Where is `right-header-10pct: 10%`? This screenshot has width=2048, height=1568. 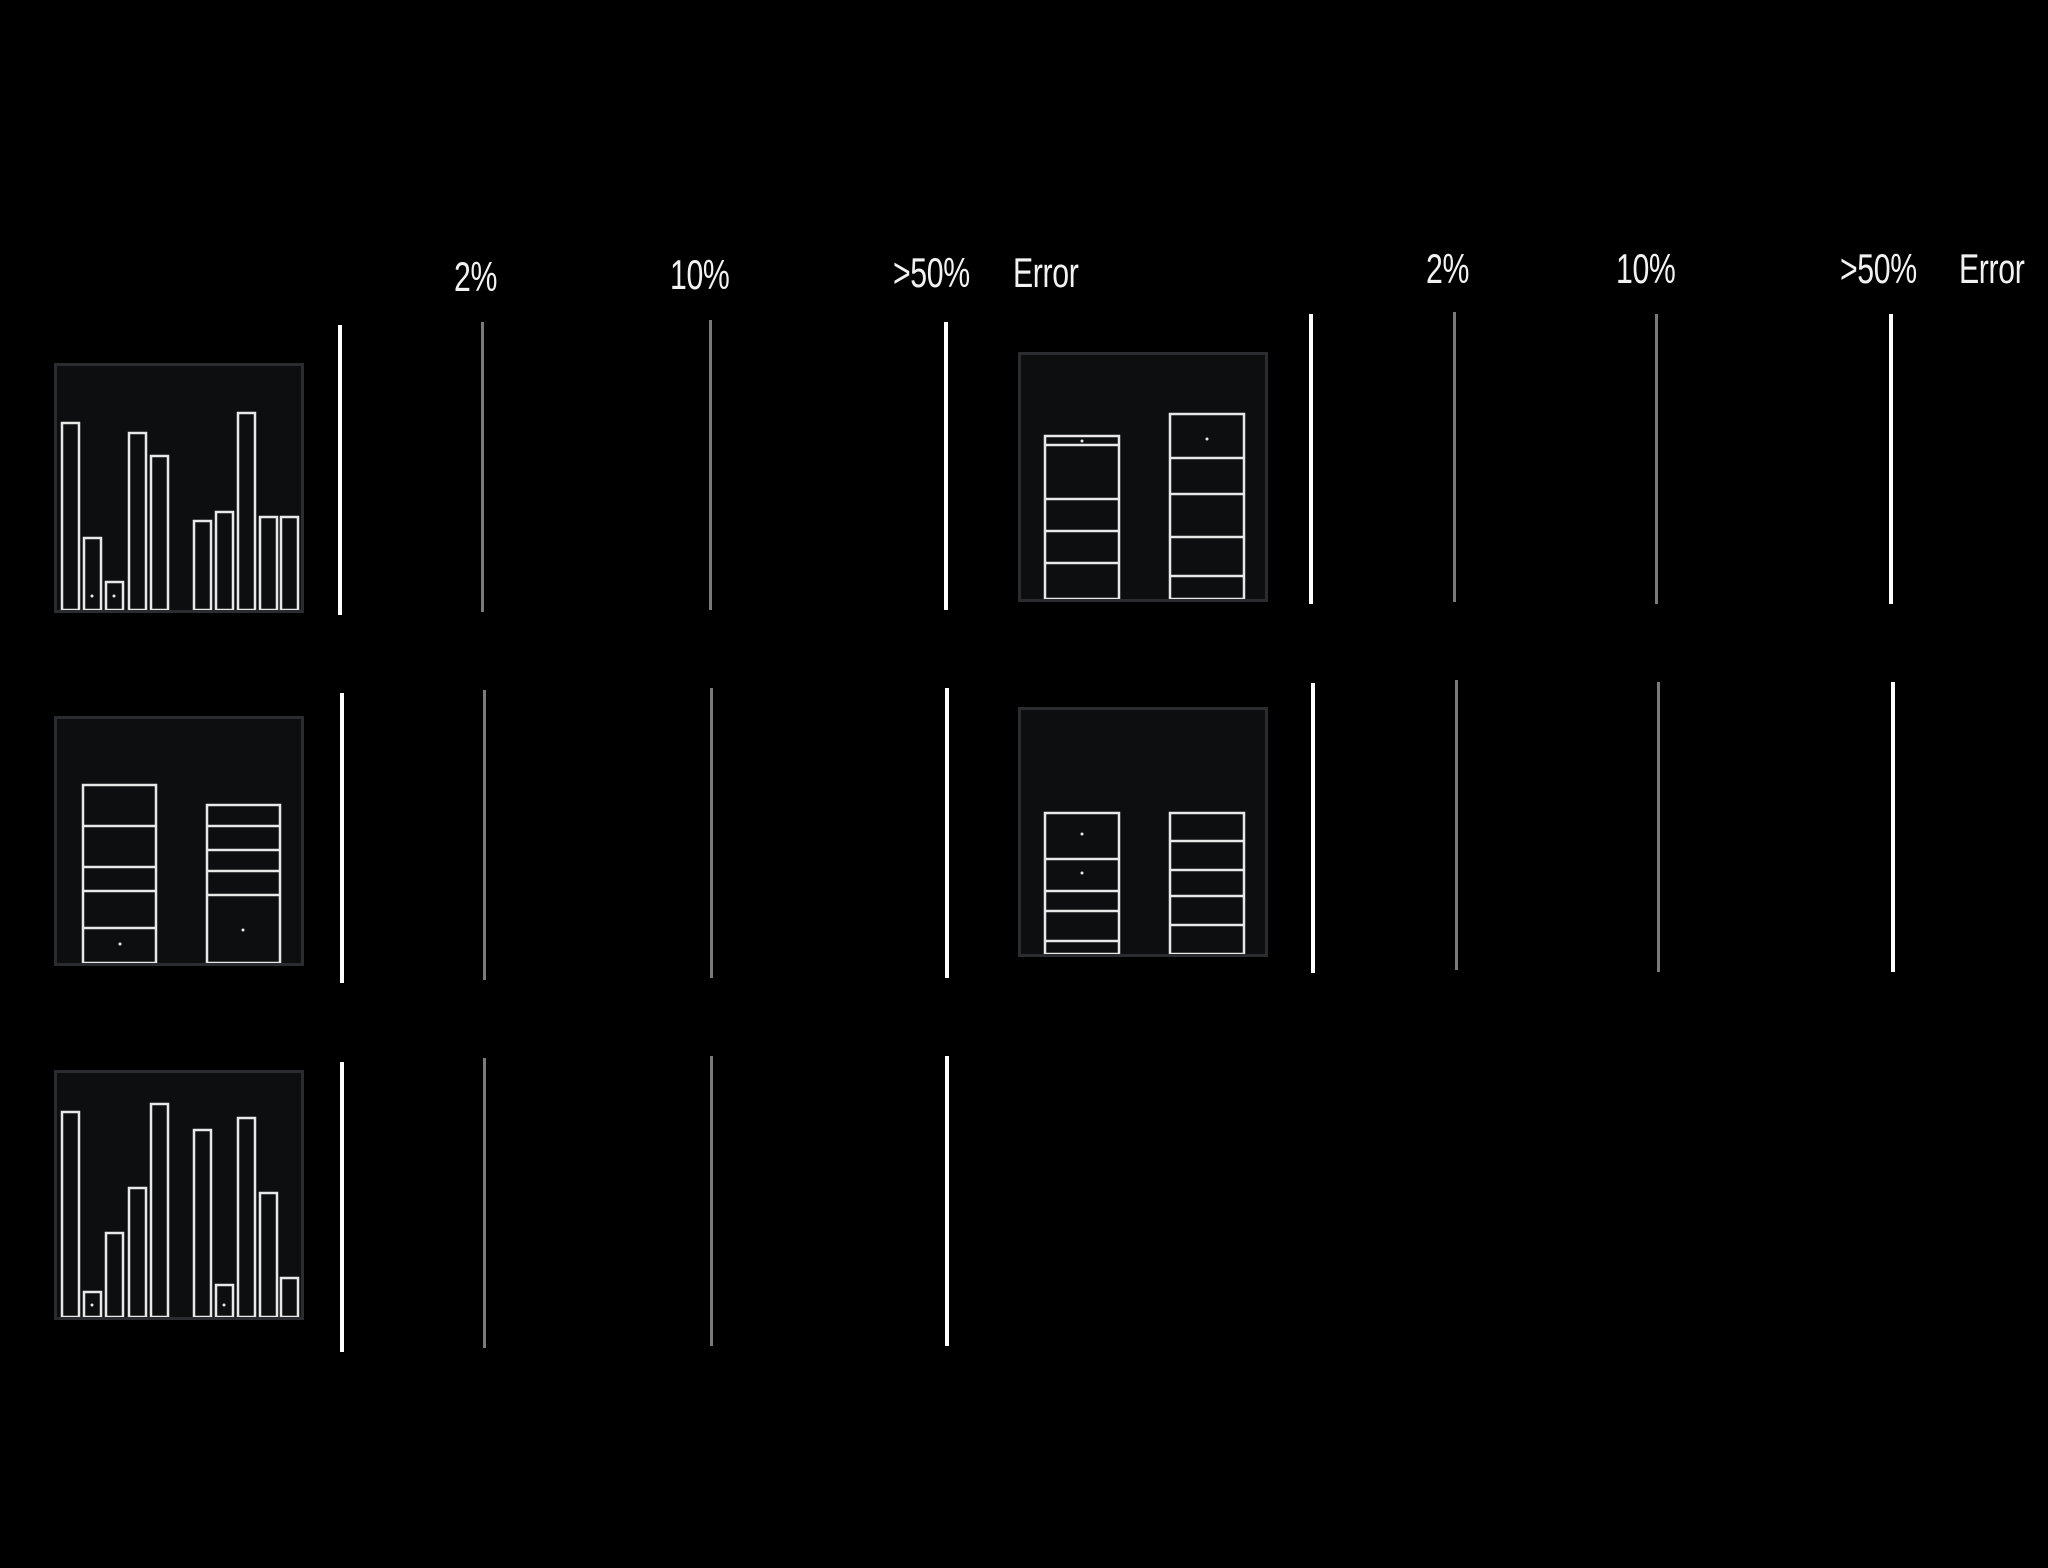 right-header-10pct: 10% is located at coordinates (1646, 268).